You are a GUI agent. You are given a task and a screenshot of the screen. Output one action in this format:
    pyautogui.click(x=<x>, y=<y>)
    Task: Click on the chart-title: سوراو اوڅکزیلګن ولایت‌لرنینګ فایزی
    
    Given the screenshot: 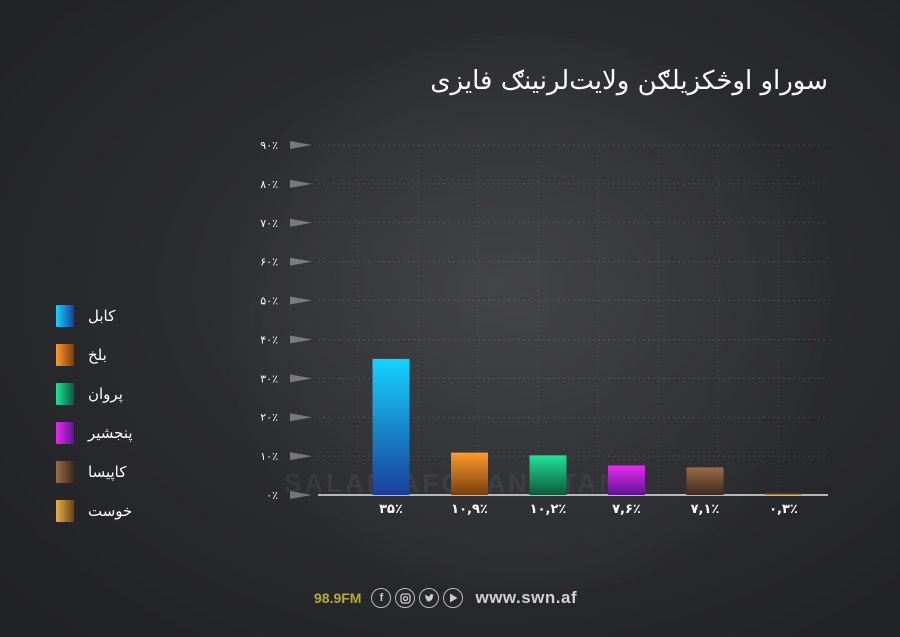 What is the action you would take?
    pyautogui.click(x=629, y=81)
    